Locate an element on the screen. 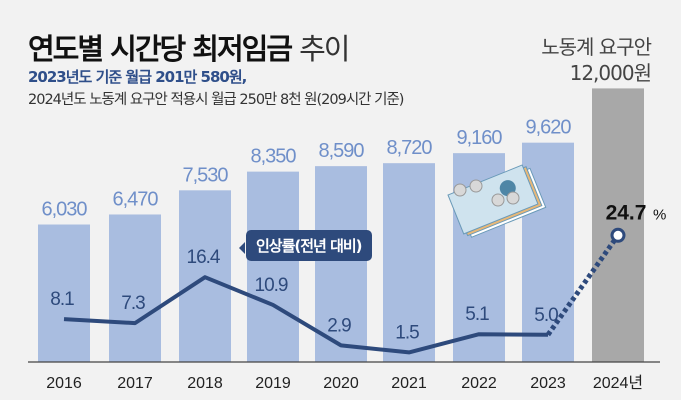 The image size is (681, 400). bar-value-label: 9,620 is located at coordinates (548, 128).